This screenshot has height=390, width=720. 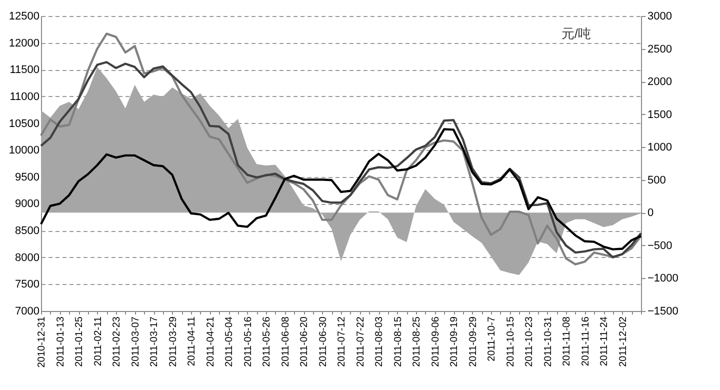 What do you see at coordinates (210, 341) in the screenshot?
I see `x-tick-label: 2011-04-21` at bounding box center [210, 341].